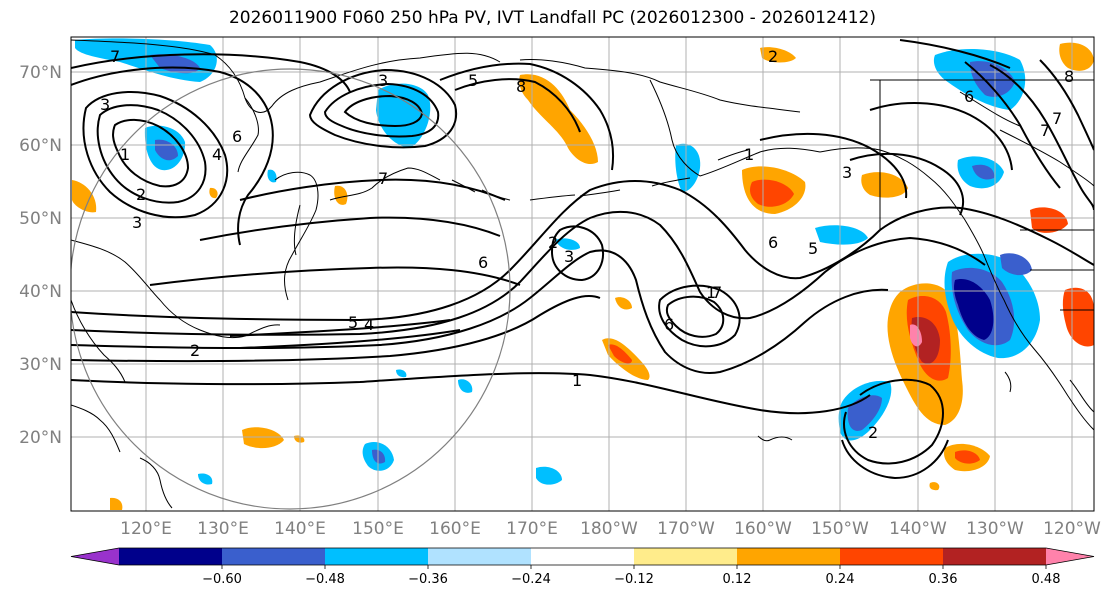  What do you see at coordinates (40, 255) in the screenshot?
I see `latitude-labels: 70°N 60°N 50°N 40°N 30°N 20°N` at bounding box center [40, 255].